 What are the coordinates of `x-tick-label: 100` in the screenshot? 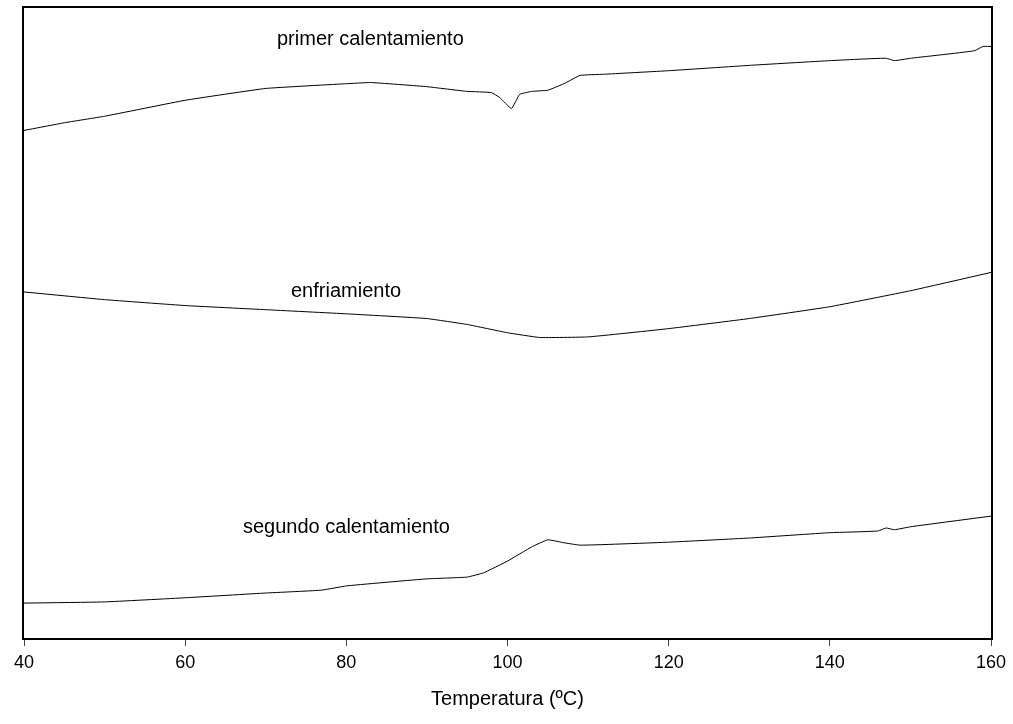 It's located at (507, 661).